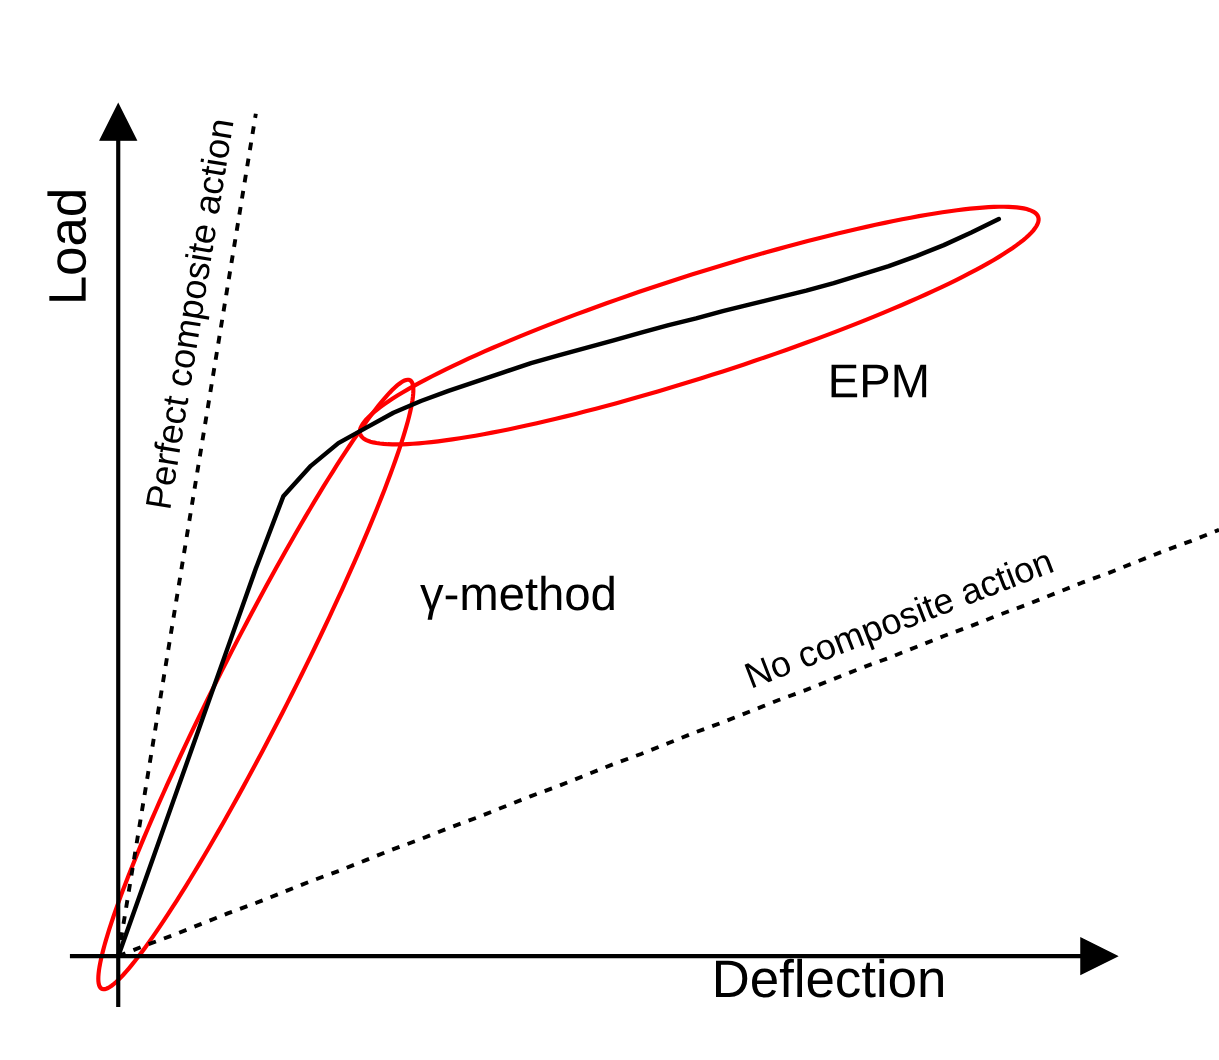 Image resolution: width=1219 pixels, height=1060 pixels. Describe the element at coordinates (517, 597) in the screenshot. I see `annotation: γ-method` at that location.